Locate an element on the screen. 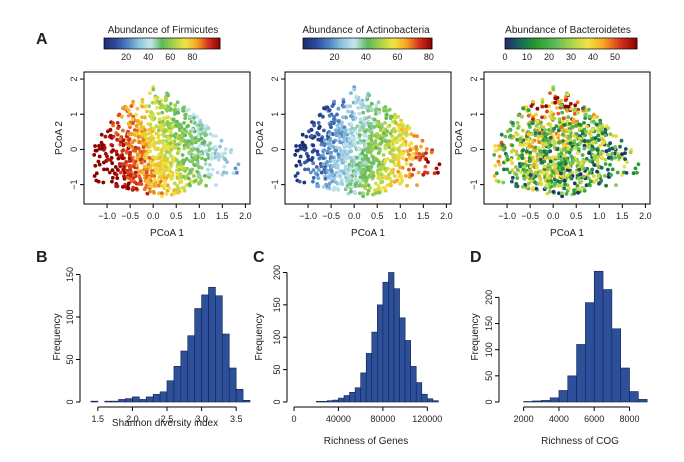 The height and width of the screenshot is (462, 684). colorbar-tick-label: 40 is located at coordinates (593, 57).